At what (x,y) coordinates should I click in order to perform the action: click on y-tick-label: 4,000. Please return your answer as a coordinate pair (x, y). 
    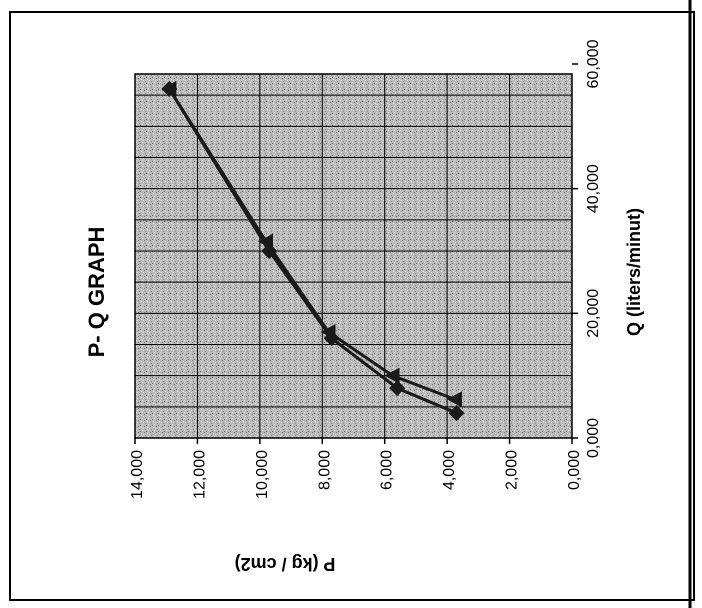
    Looking at the image, I should click on (449, 470).